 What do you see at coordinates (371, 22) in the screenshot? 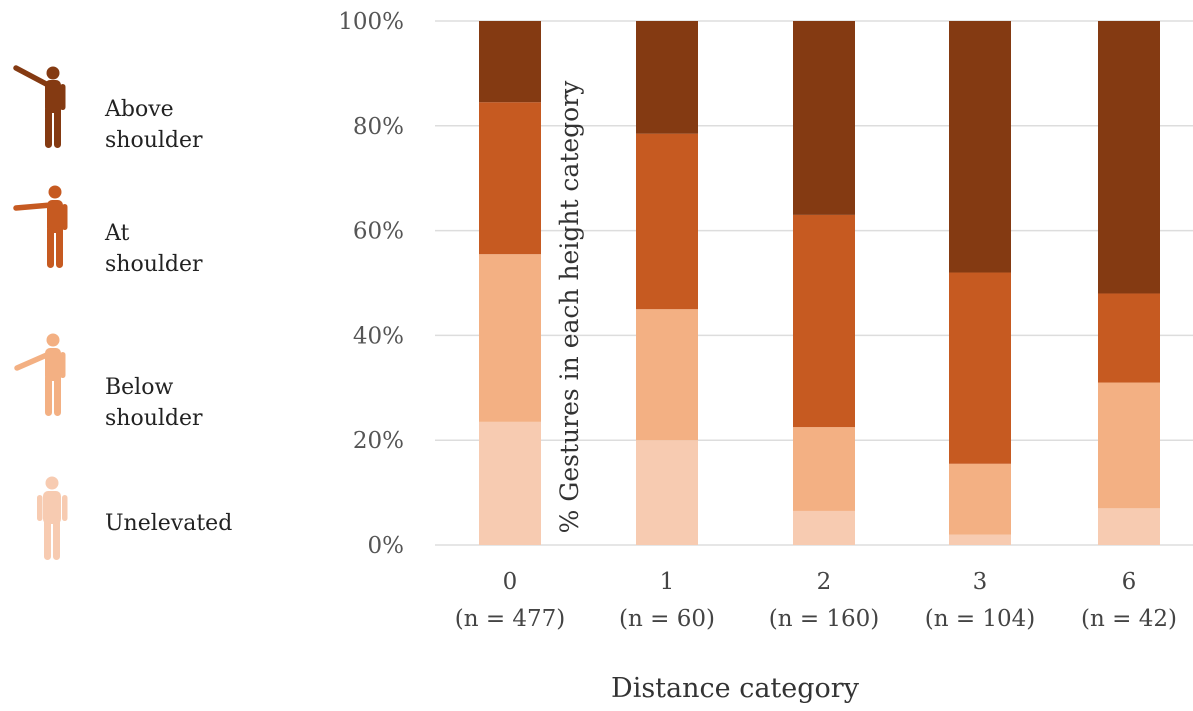
I see `y-tick-label: 100%` at bounding box center [371, 22].